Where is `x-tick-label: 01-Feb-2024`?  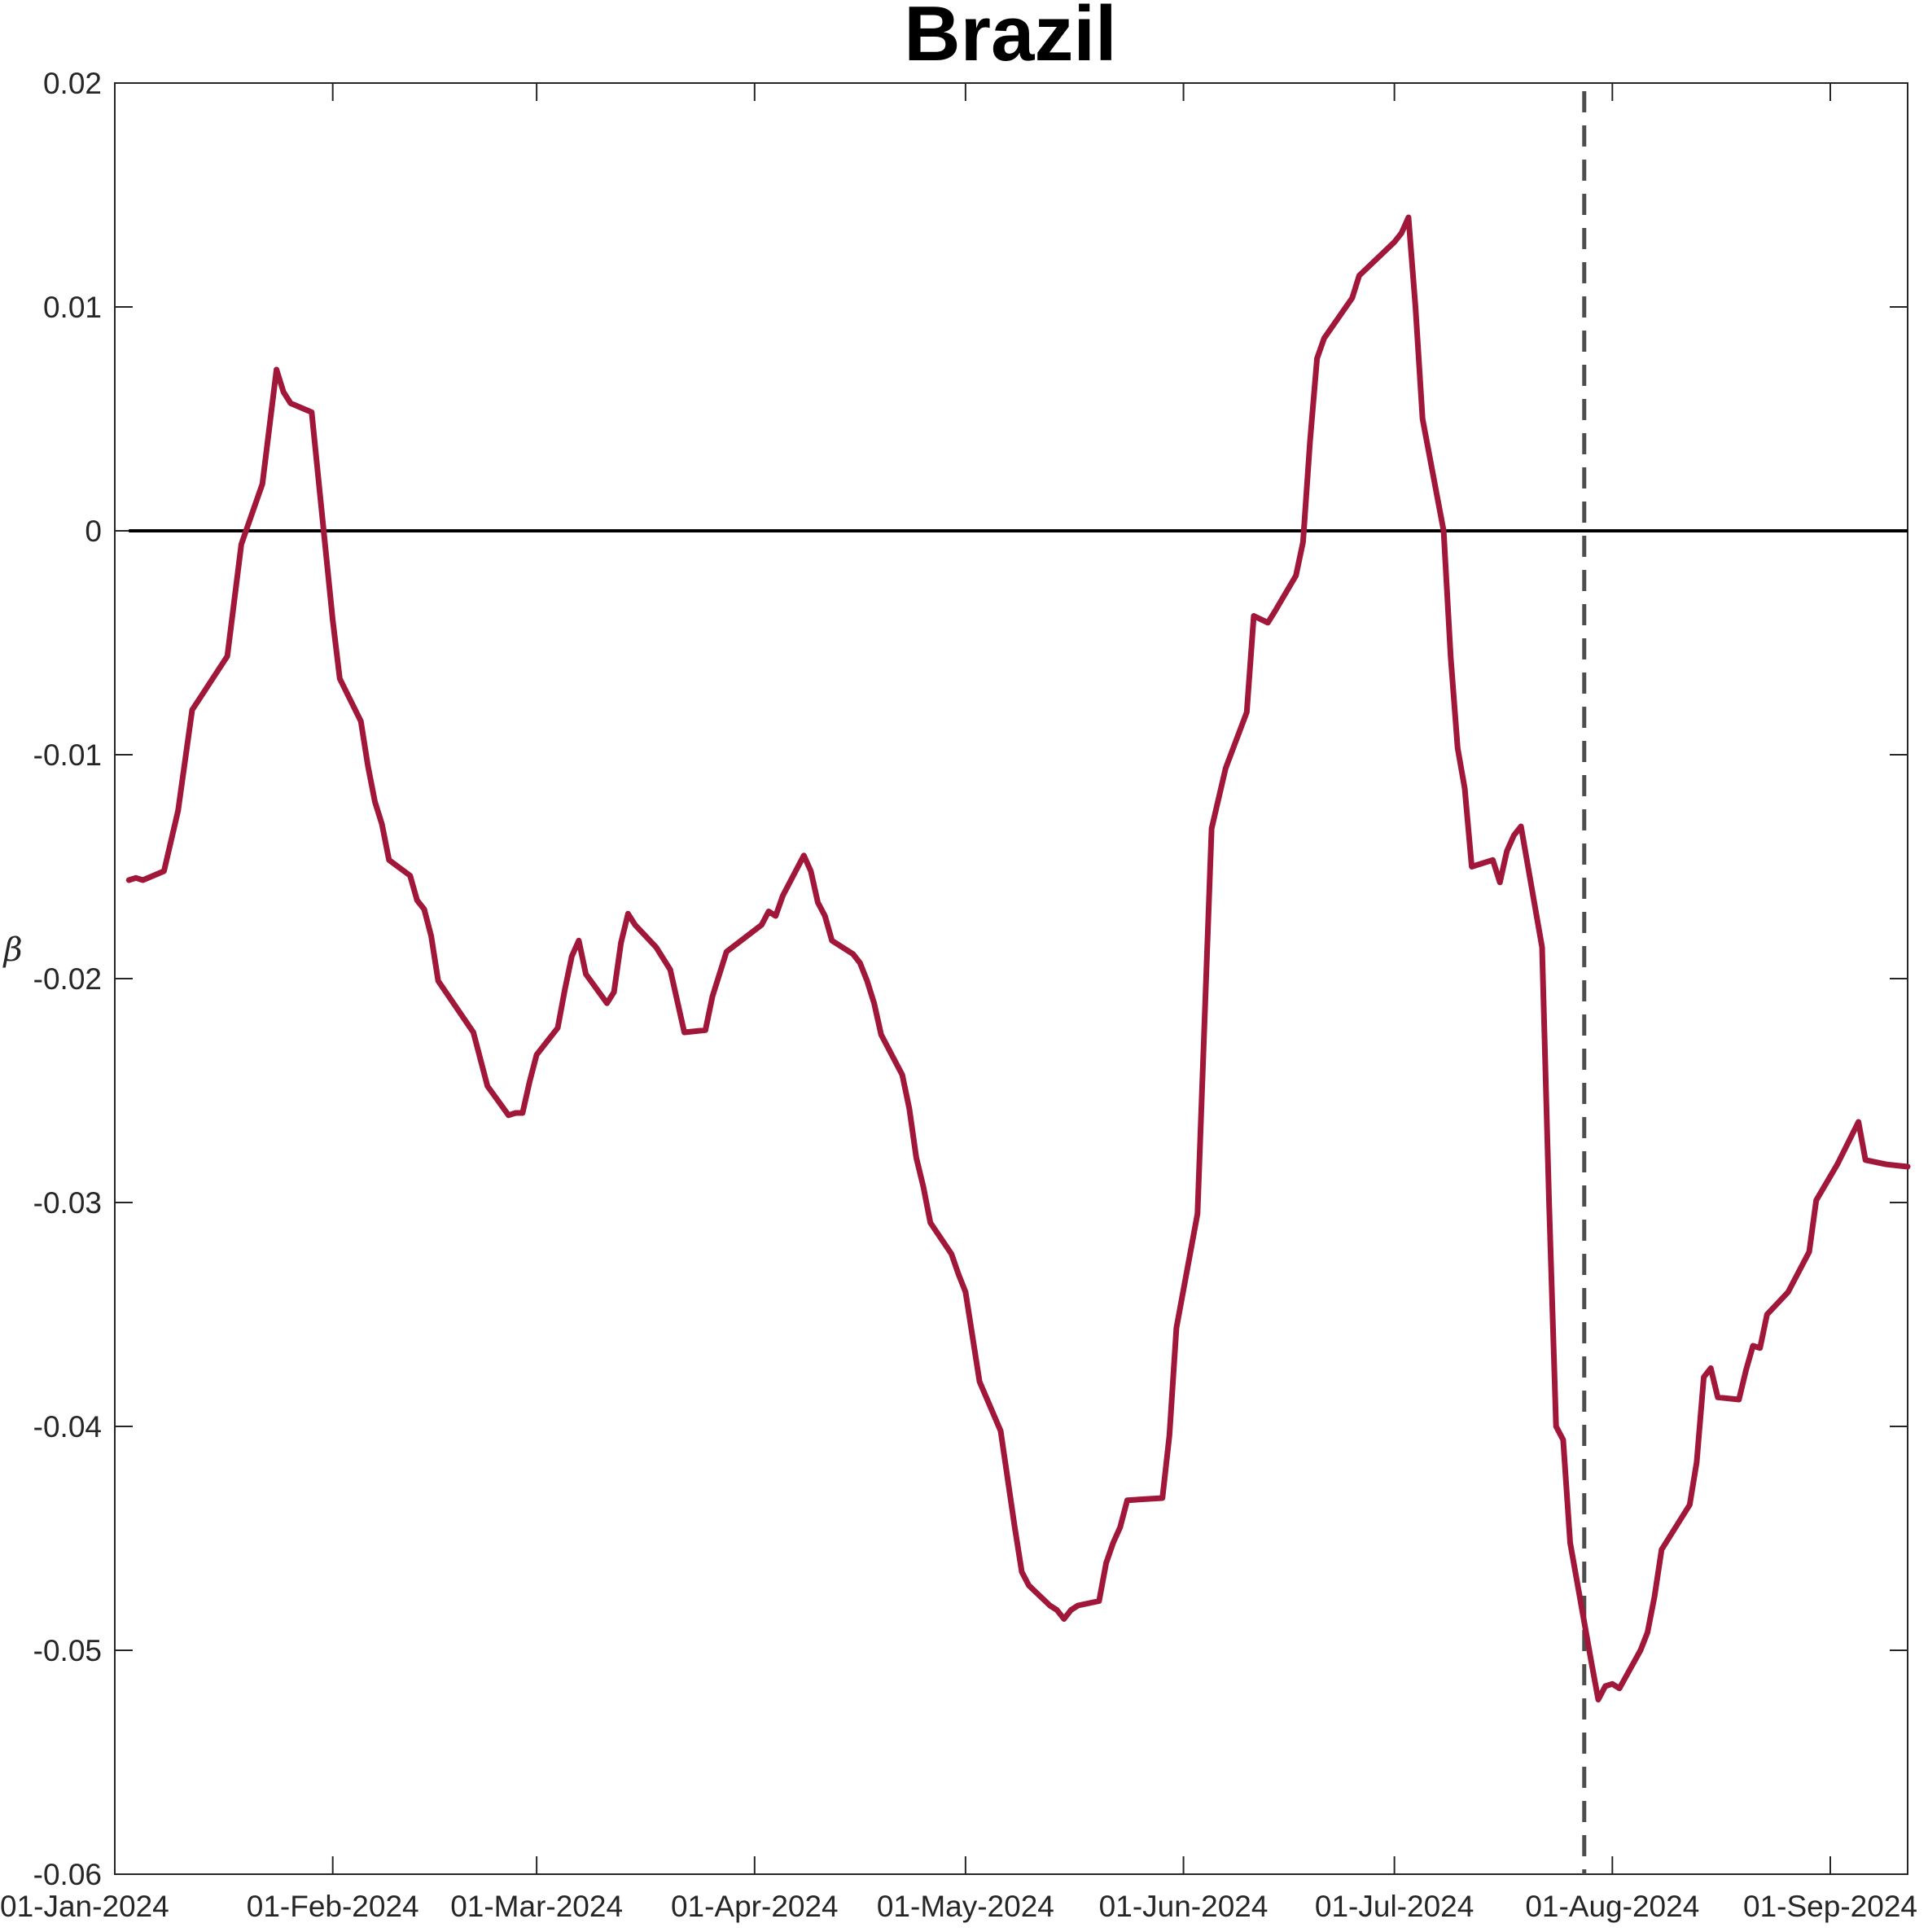
x-tick-label: 01-Feb-2024 is located at coordinates (333, 1907).